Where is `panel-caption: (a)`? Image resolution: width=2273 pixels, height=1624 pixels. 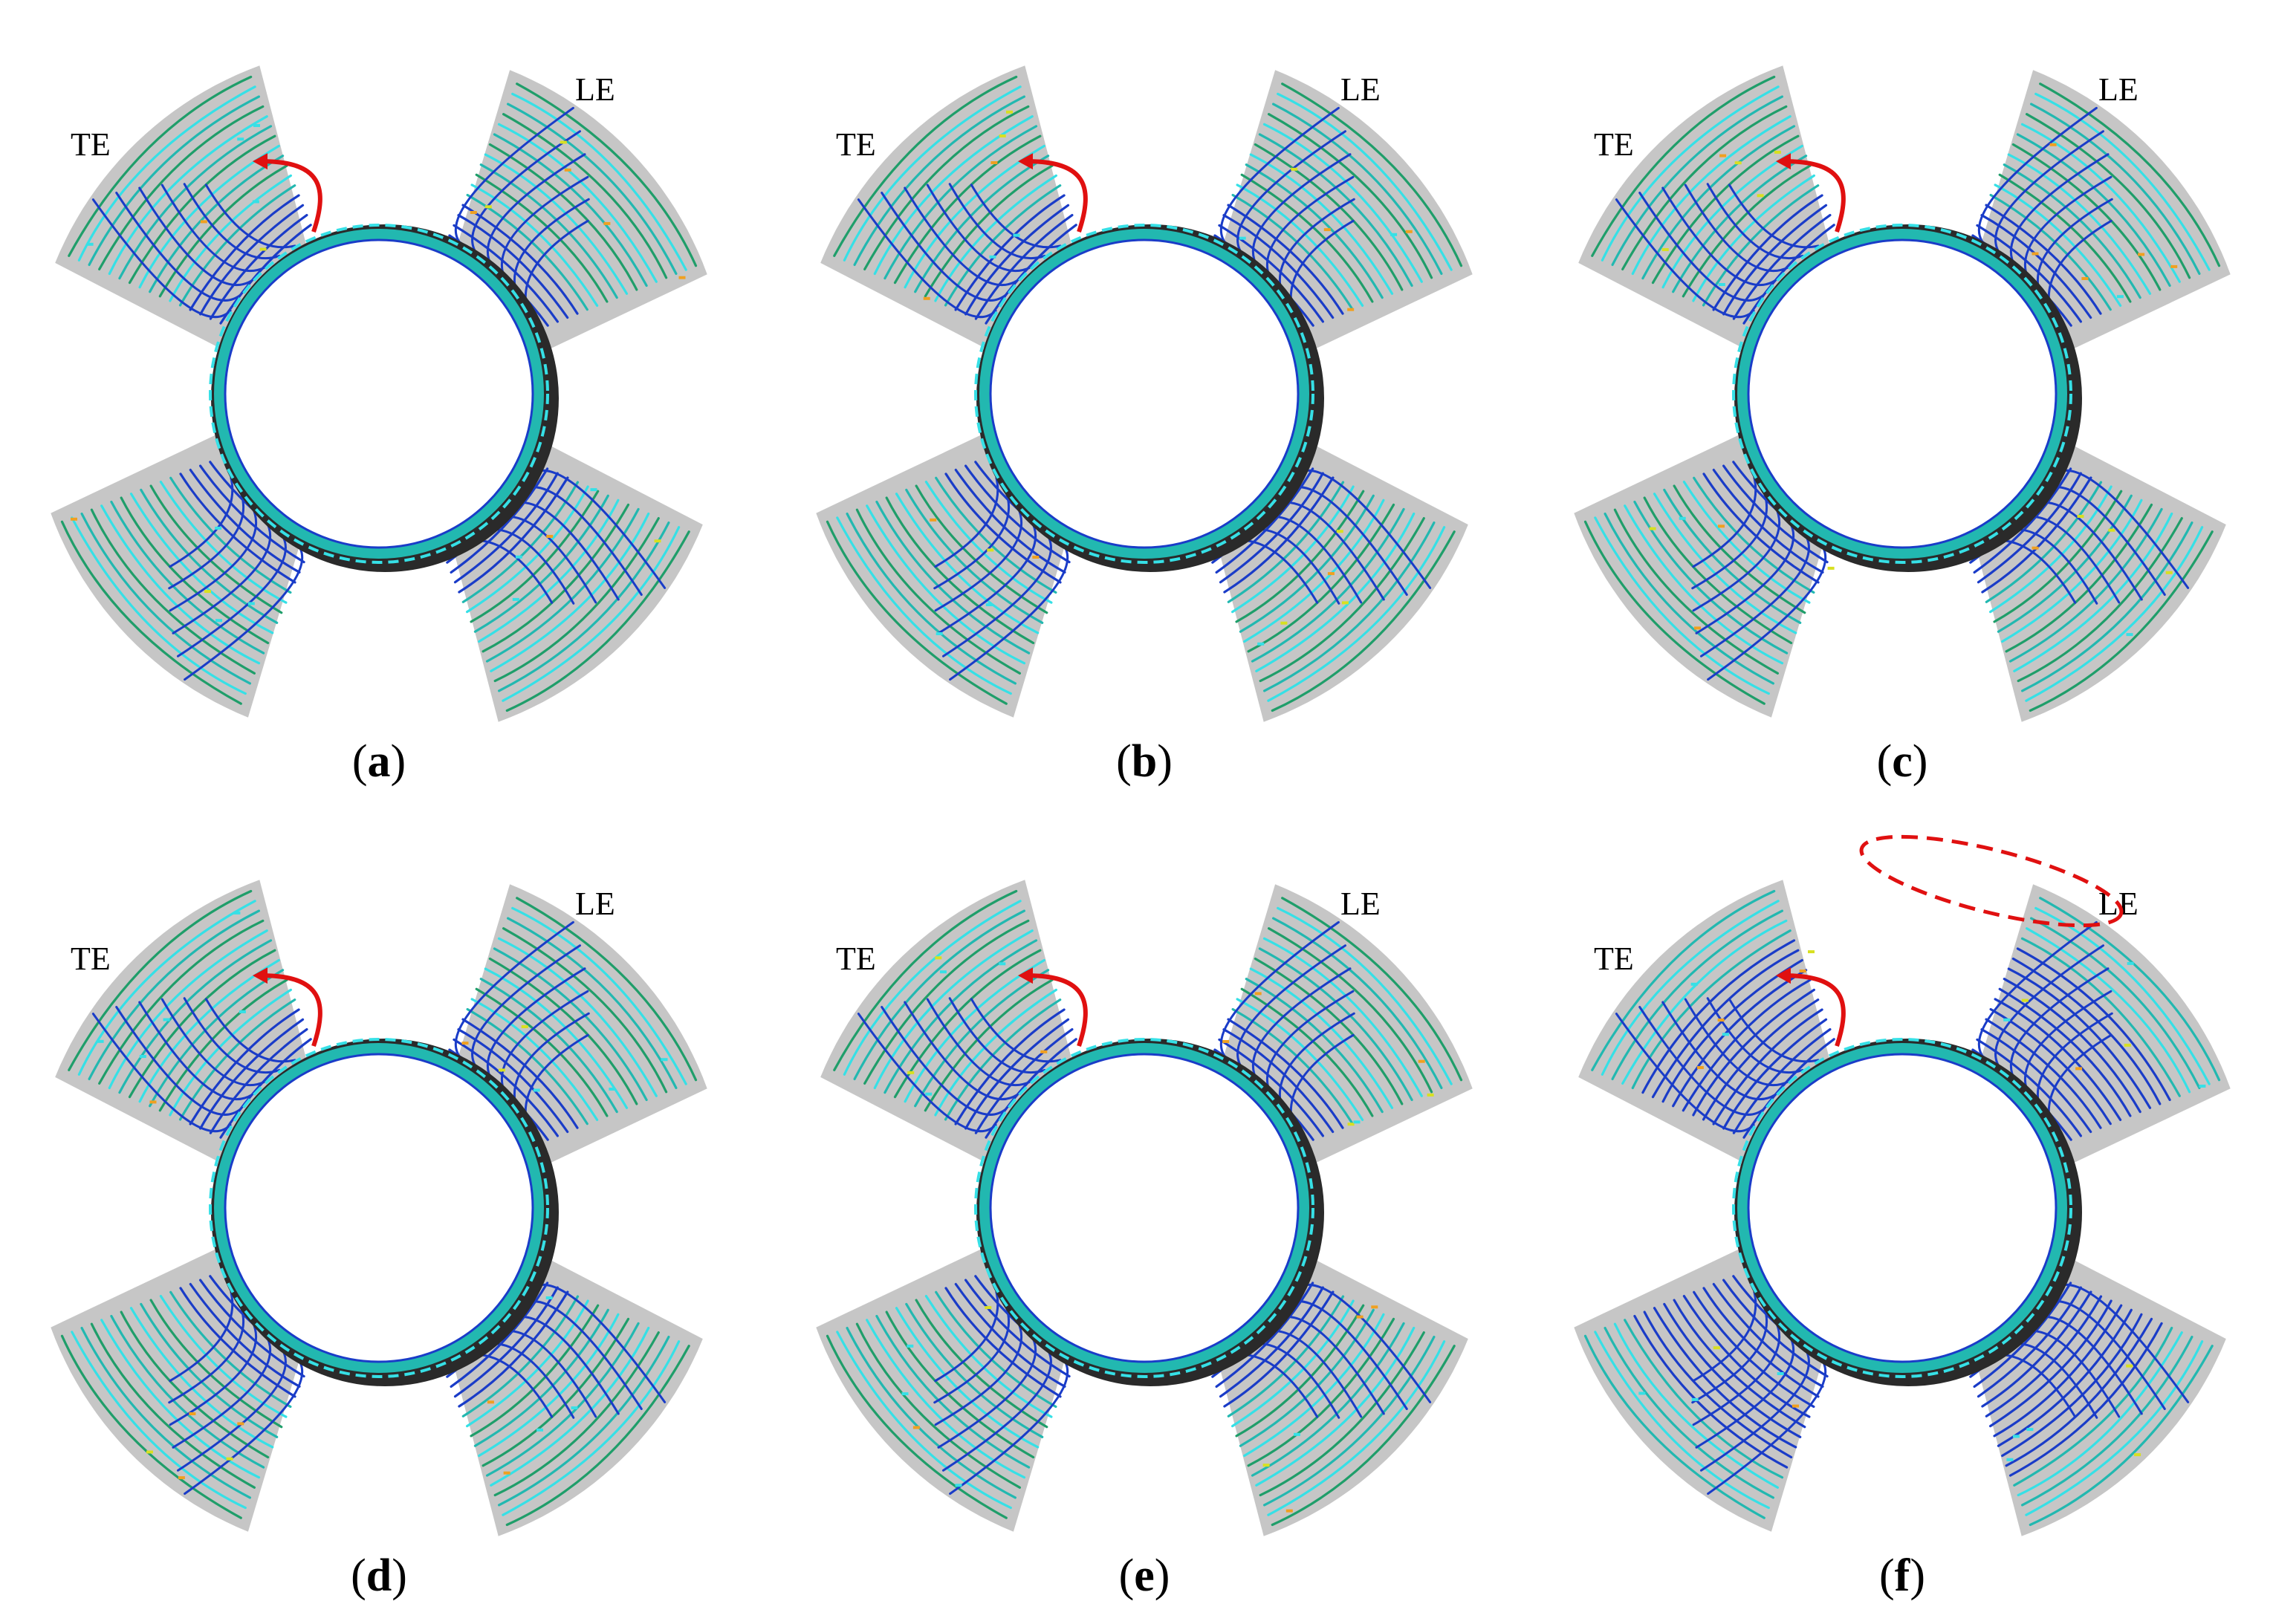 panel-caption: (a) is located at coordinates (378, 761).